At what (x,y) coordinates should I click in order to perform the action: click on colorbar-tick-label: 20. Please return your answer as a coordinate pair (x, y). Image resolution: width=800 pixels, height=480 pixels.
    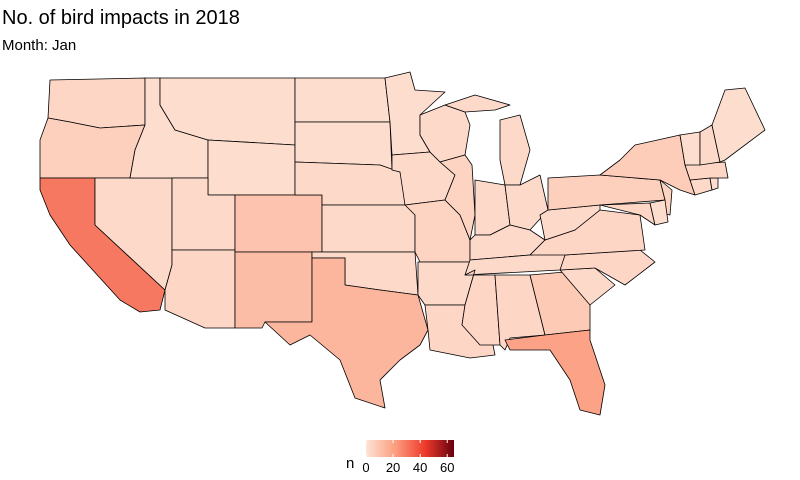
    Looking at the image, I should click on (393, 467).